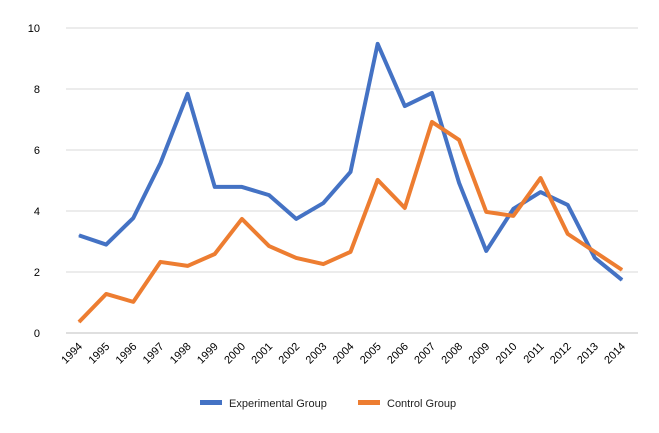  What do you see at coordinates (480, 354) in the screenshot?
I see `x-tick-label: 2009` at bounding box center [480, 354].